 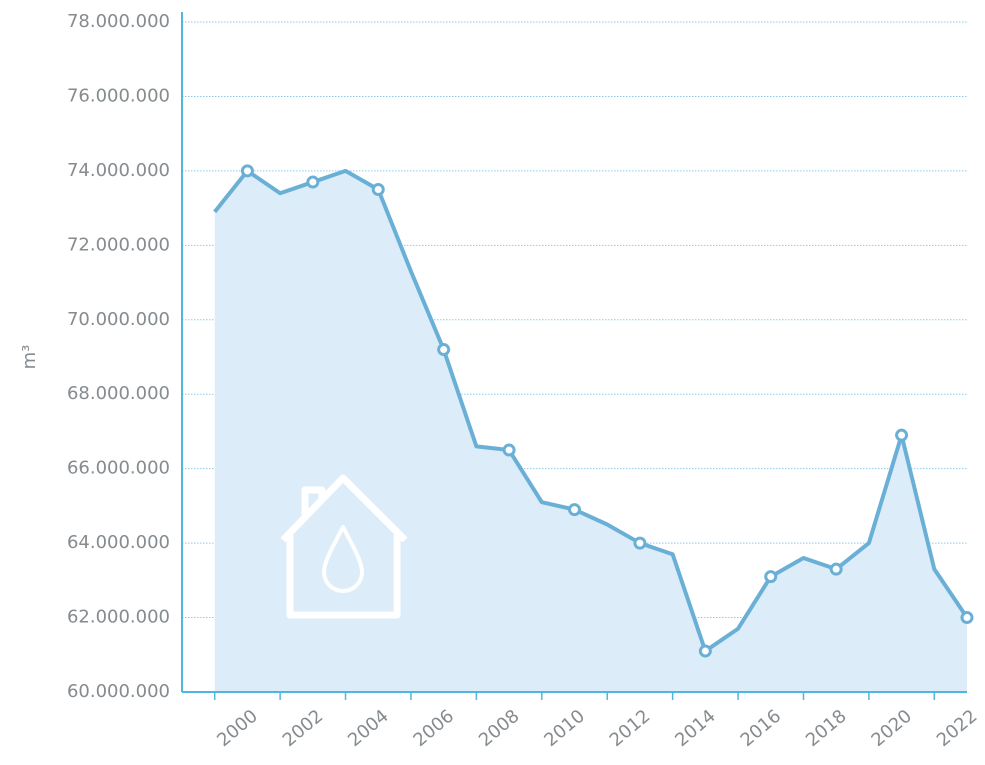 I want to click on y-axis-label: m³, so click(x=29, y=357).